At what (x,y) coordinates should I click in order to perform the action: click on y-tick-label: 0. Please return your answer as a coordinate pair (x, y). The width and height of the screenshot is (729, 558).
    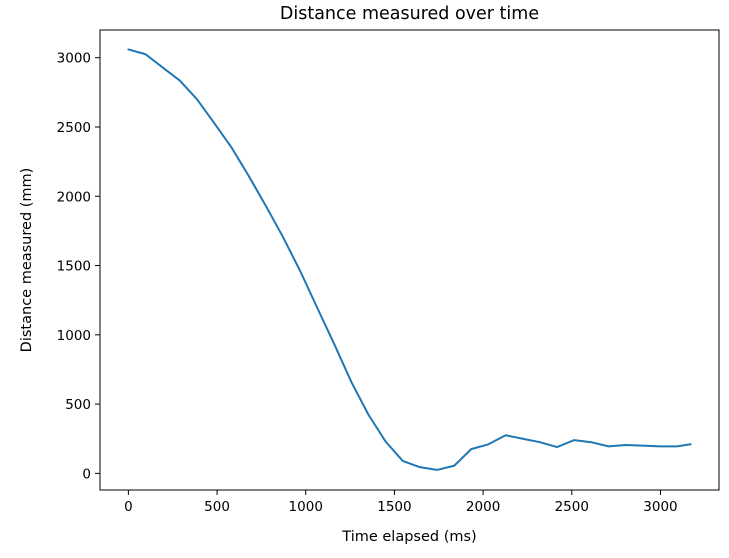
    Looking at the image, I should click on (86, 474).